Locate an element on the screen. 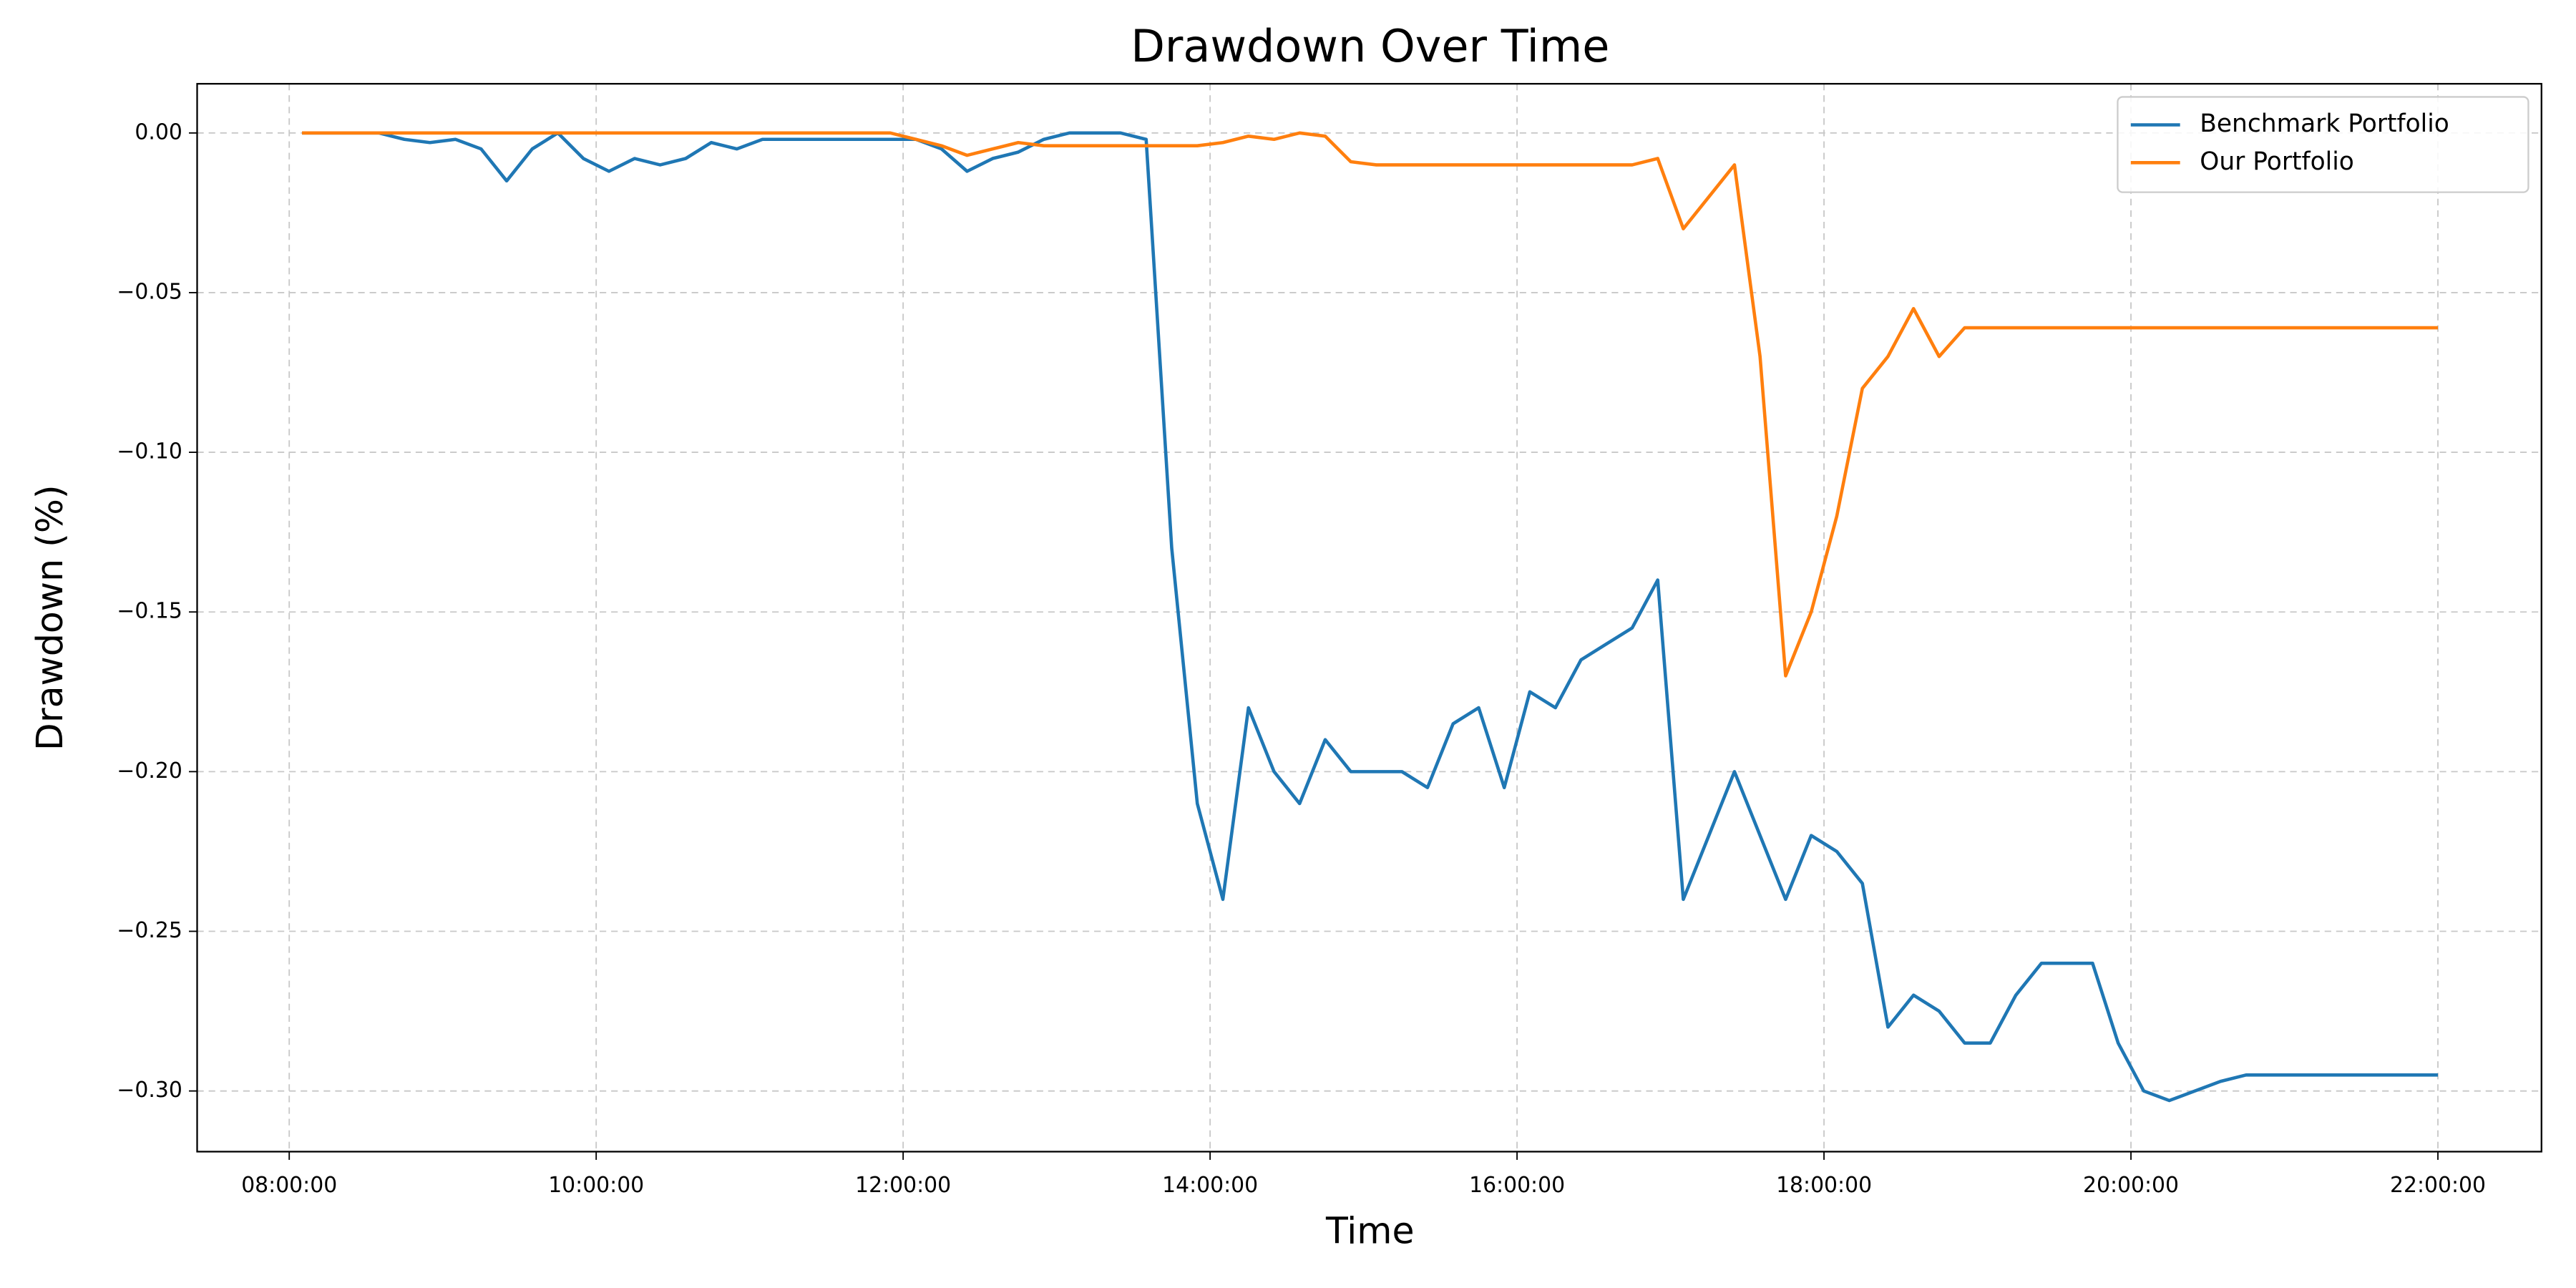 This screenshot has width=2576, height=1288. x-axis-label: Time is located at coordinates (1370, 1231).